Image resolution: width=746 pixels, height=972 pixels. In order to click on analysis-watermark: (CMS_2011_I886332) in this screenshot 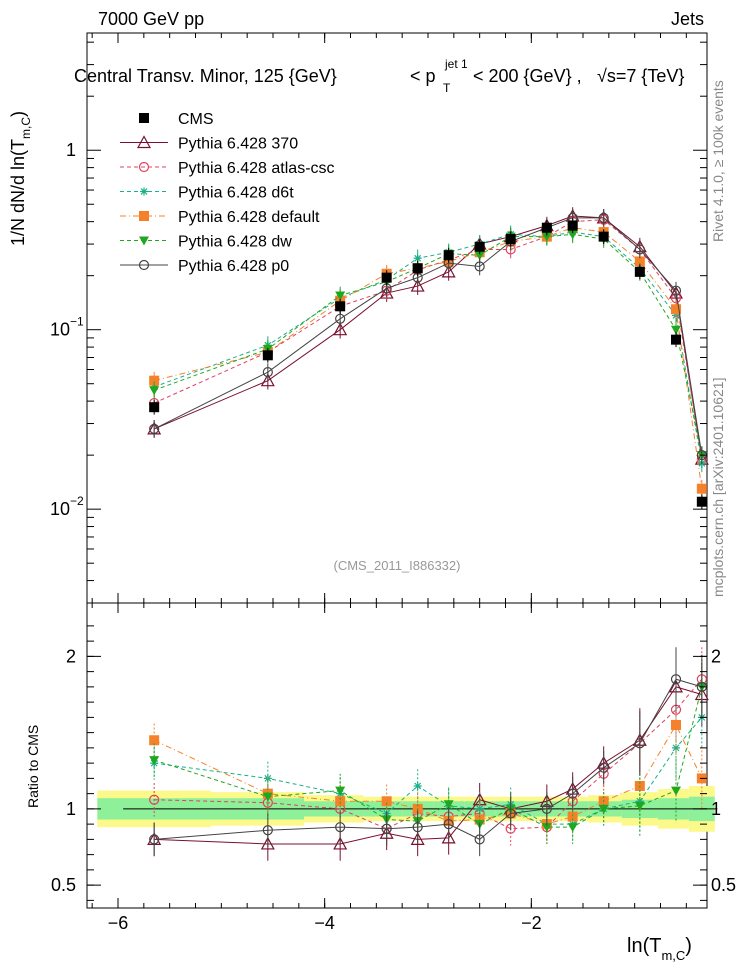, I will do `click(397, 565)`.